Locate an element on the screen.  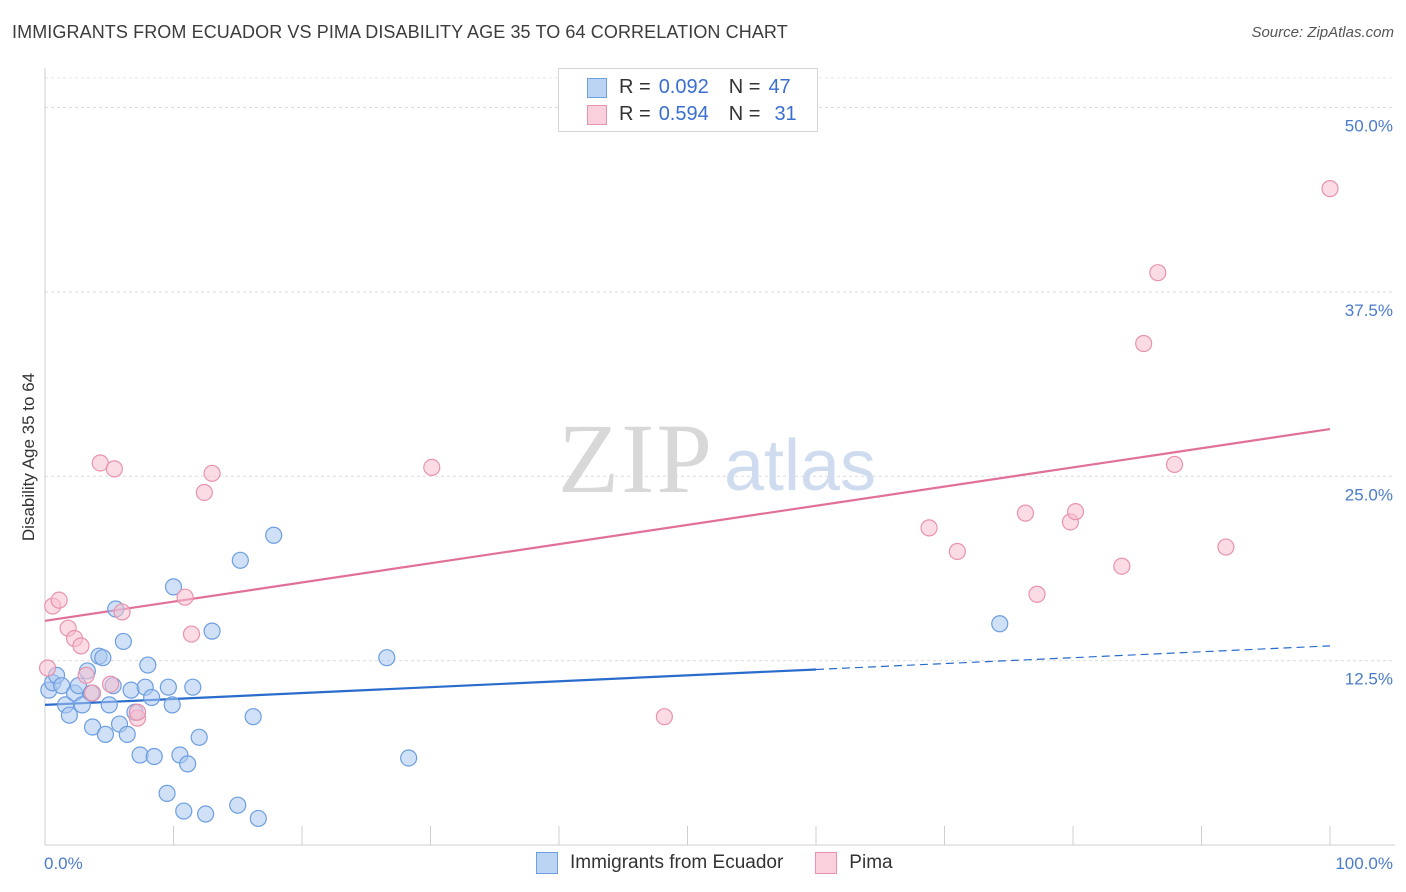
y-tick-label: 12.5% is located at coordinates (1369, 679).